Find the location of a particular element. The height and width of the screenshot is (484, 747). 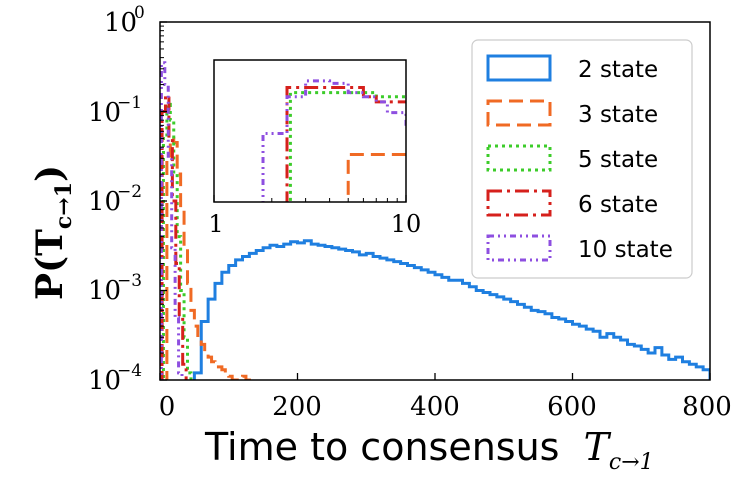

legend-swatches is located at coordinates (519, 158).